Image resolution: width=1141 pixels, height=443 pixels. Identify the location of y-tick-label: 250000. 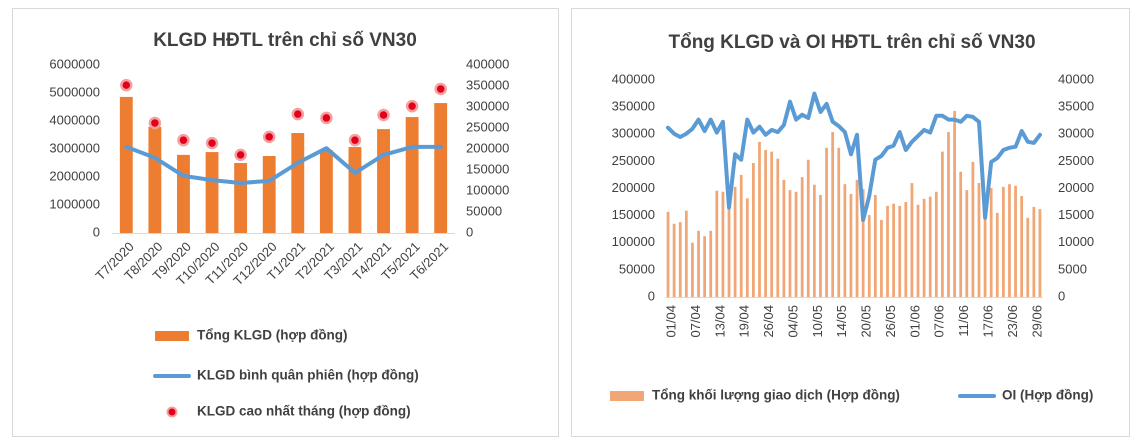
(633, 160).